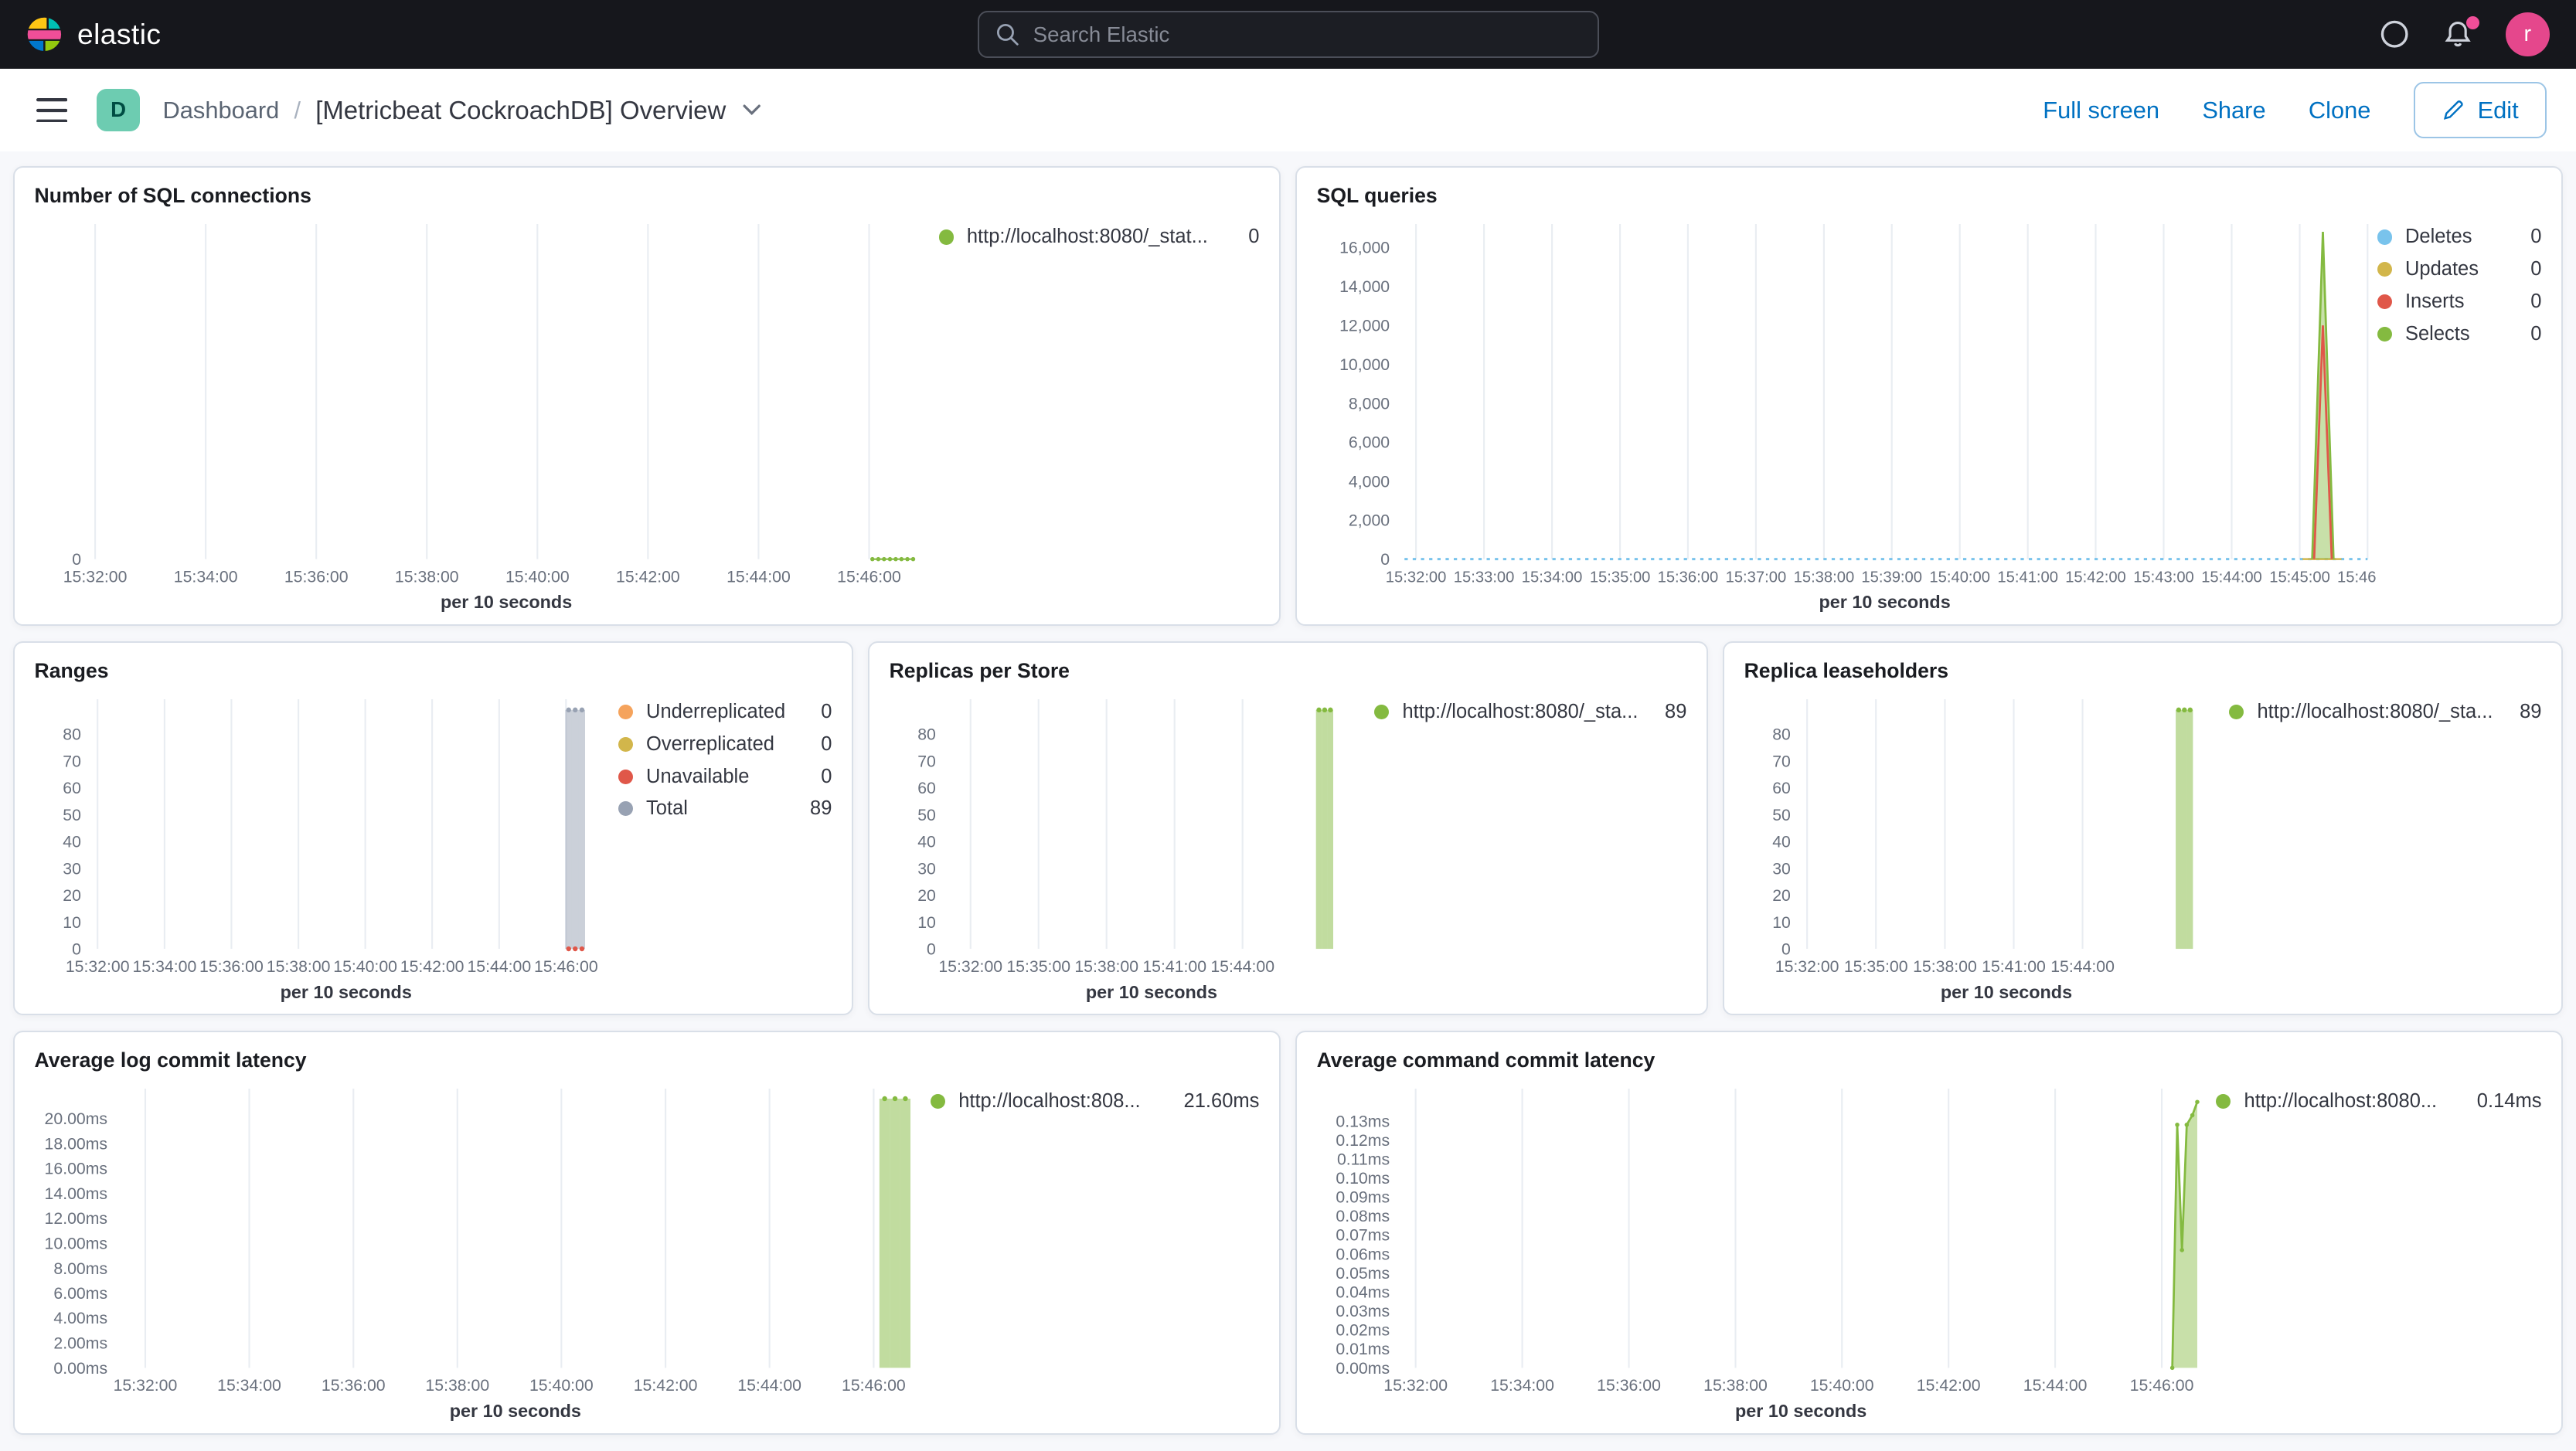  Describe the element at coordinates (2101, 110) in the screenshot. I see `full-screen-button: Full screen` at that location.